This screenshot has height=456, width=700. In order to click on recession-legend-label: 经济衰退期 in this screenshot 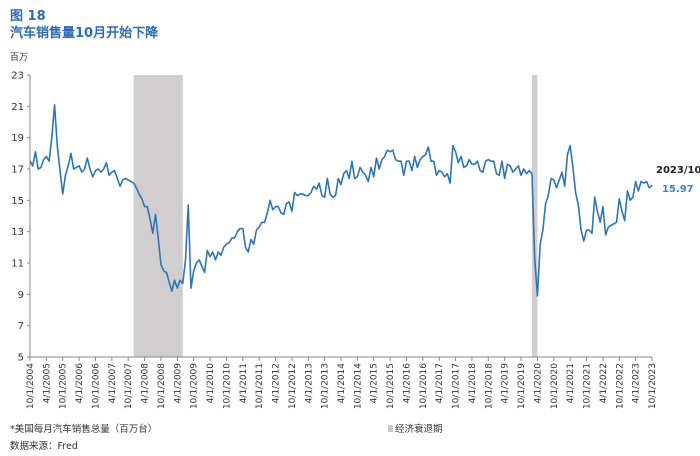, I will do `click(419, 429)`.